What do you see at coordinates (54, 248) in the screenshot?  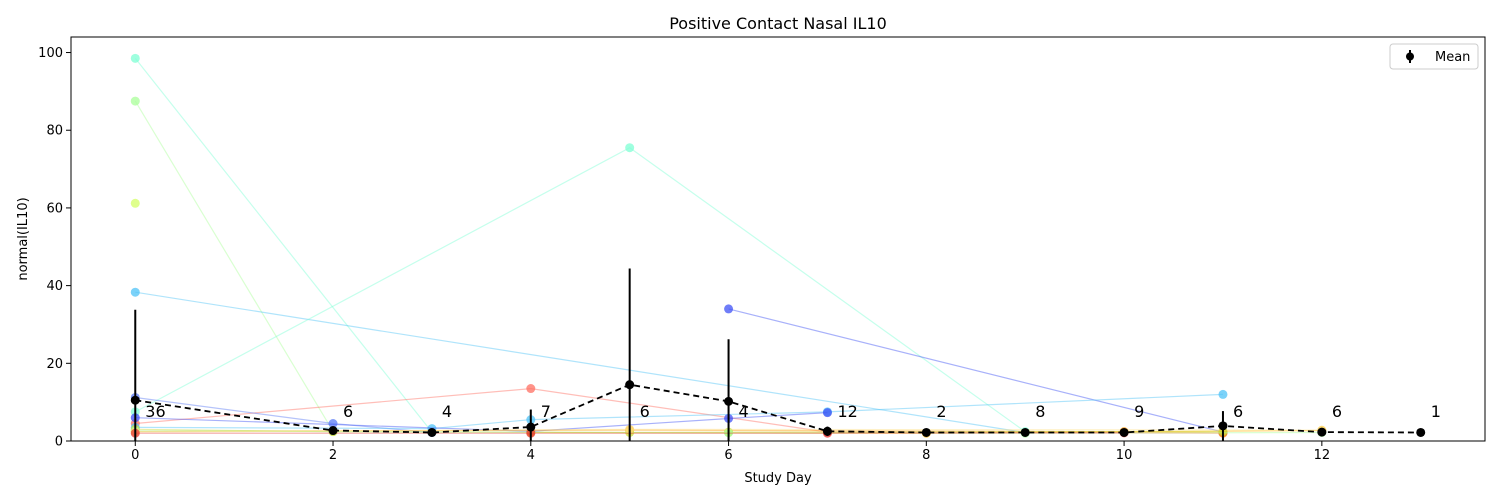 I see `y-axis: 0 20 40 60 80 100` at bounding box center [54, 248].